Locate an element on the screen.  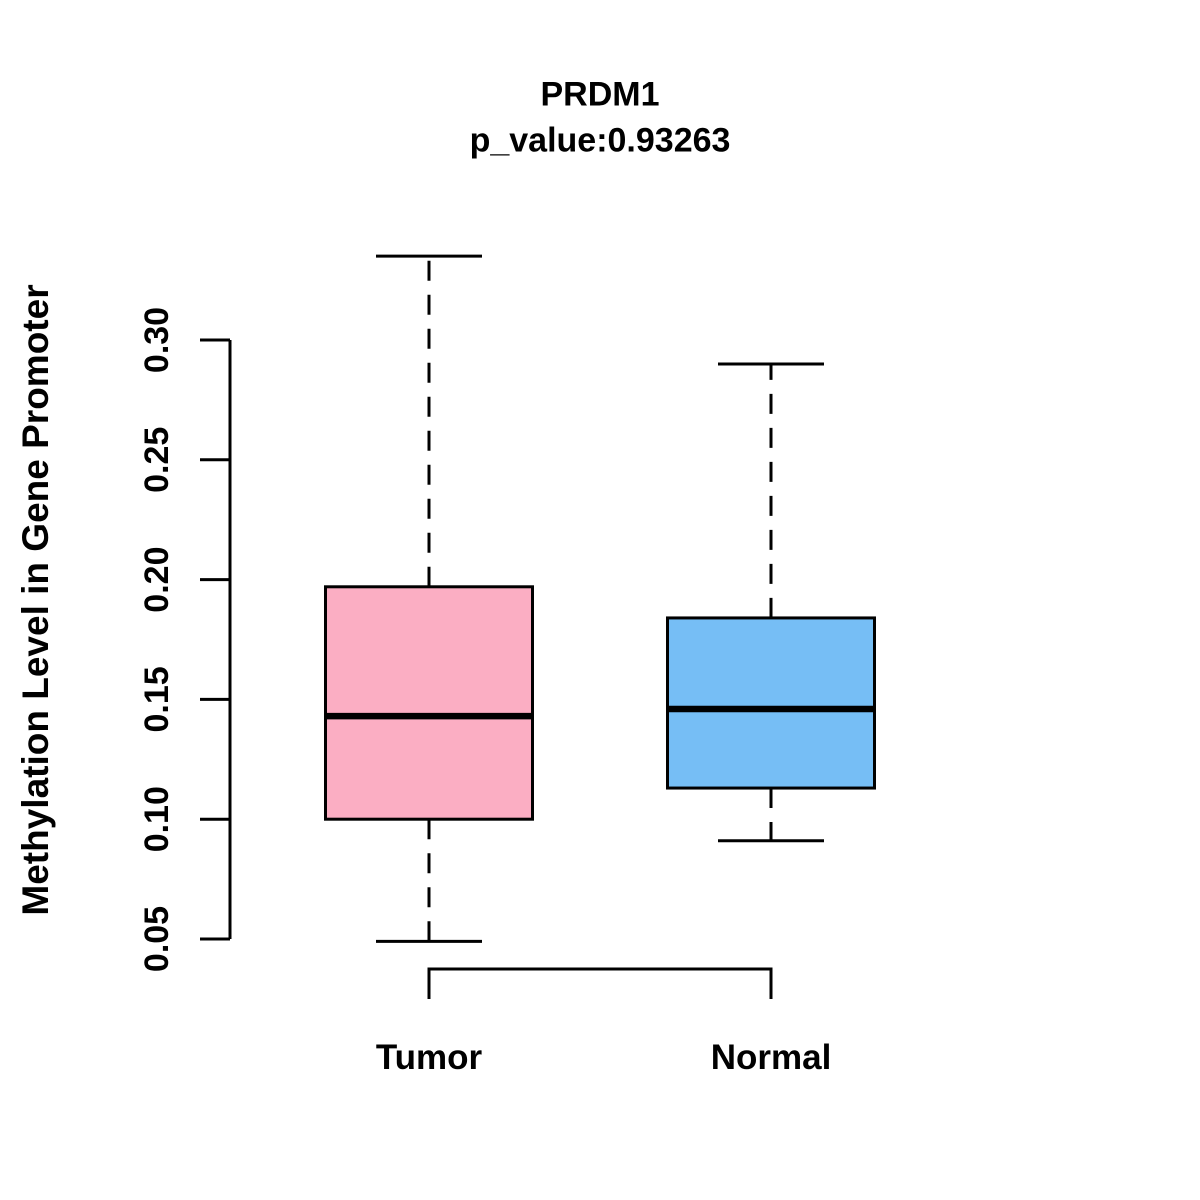
x-category-label-normal: Normal is located at coordinates (771, 1057).